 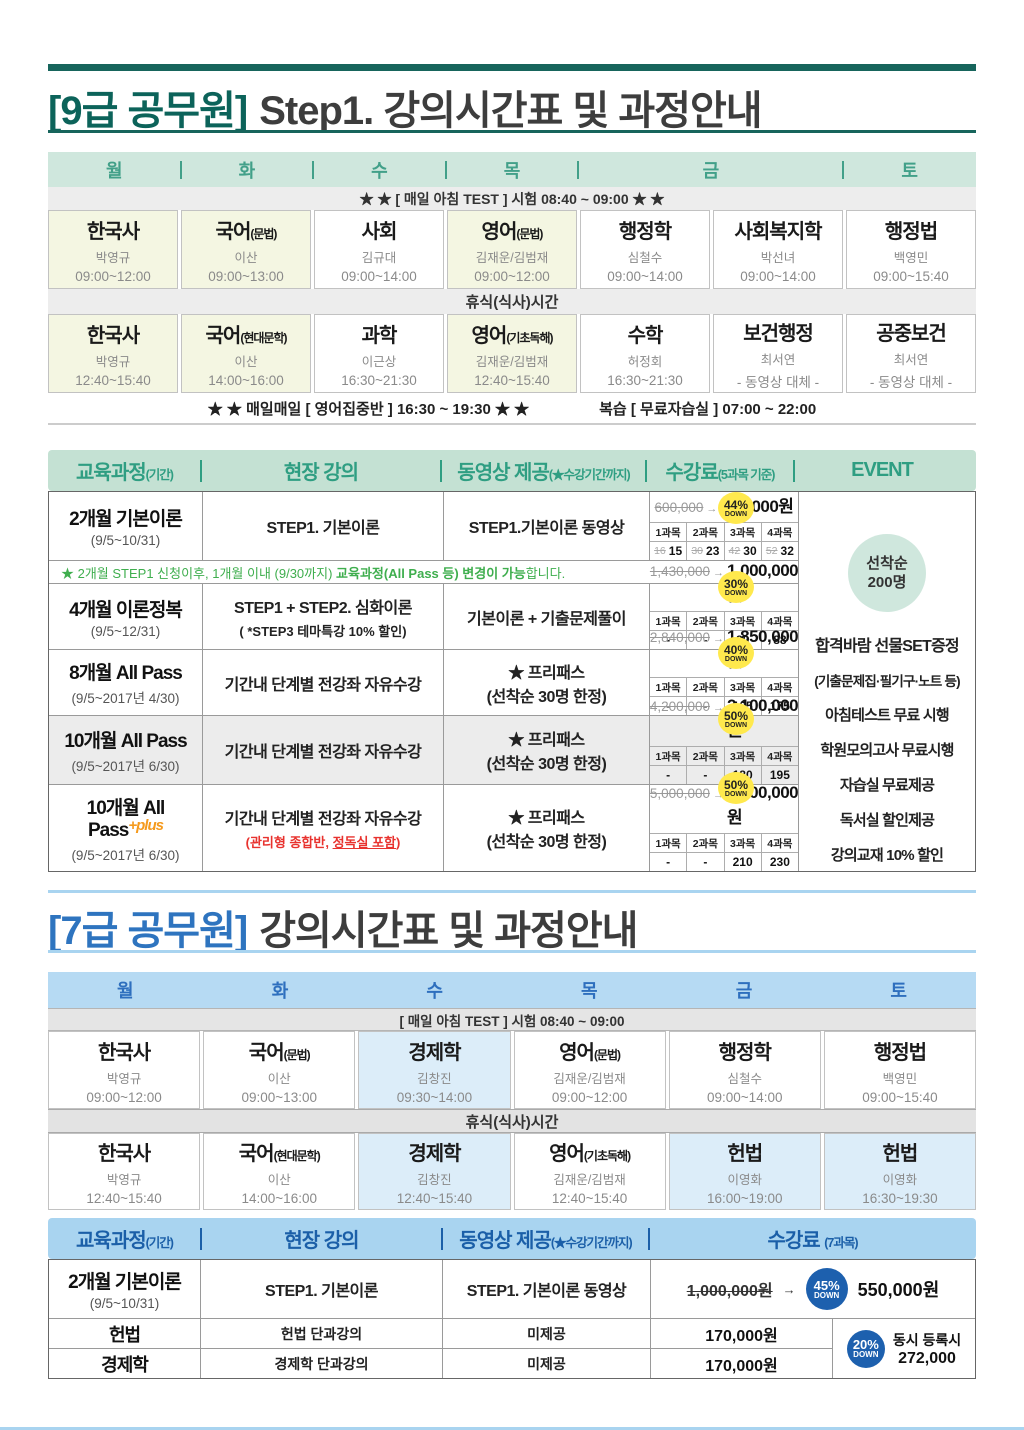 I want to click on course-name-cell: 10개월 All Pass (9/5~2017년 6/30), so click(x=125, y=750).